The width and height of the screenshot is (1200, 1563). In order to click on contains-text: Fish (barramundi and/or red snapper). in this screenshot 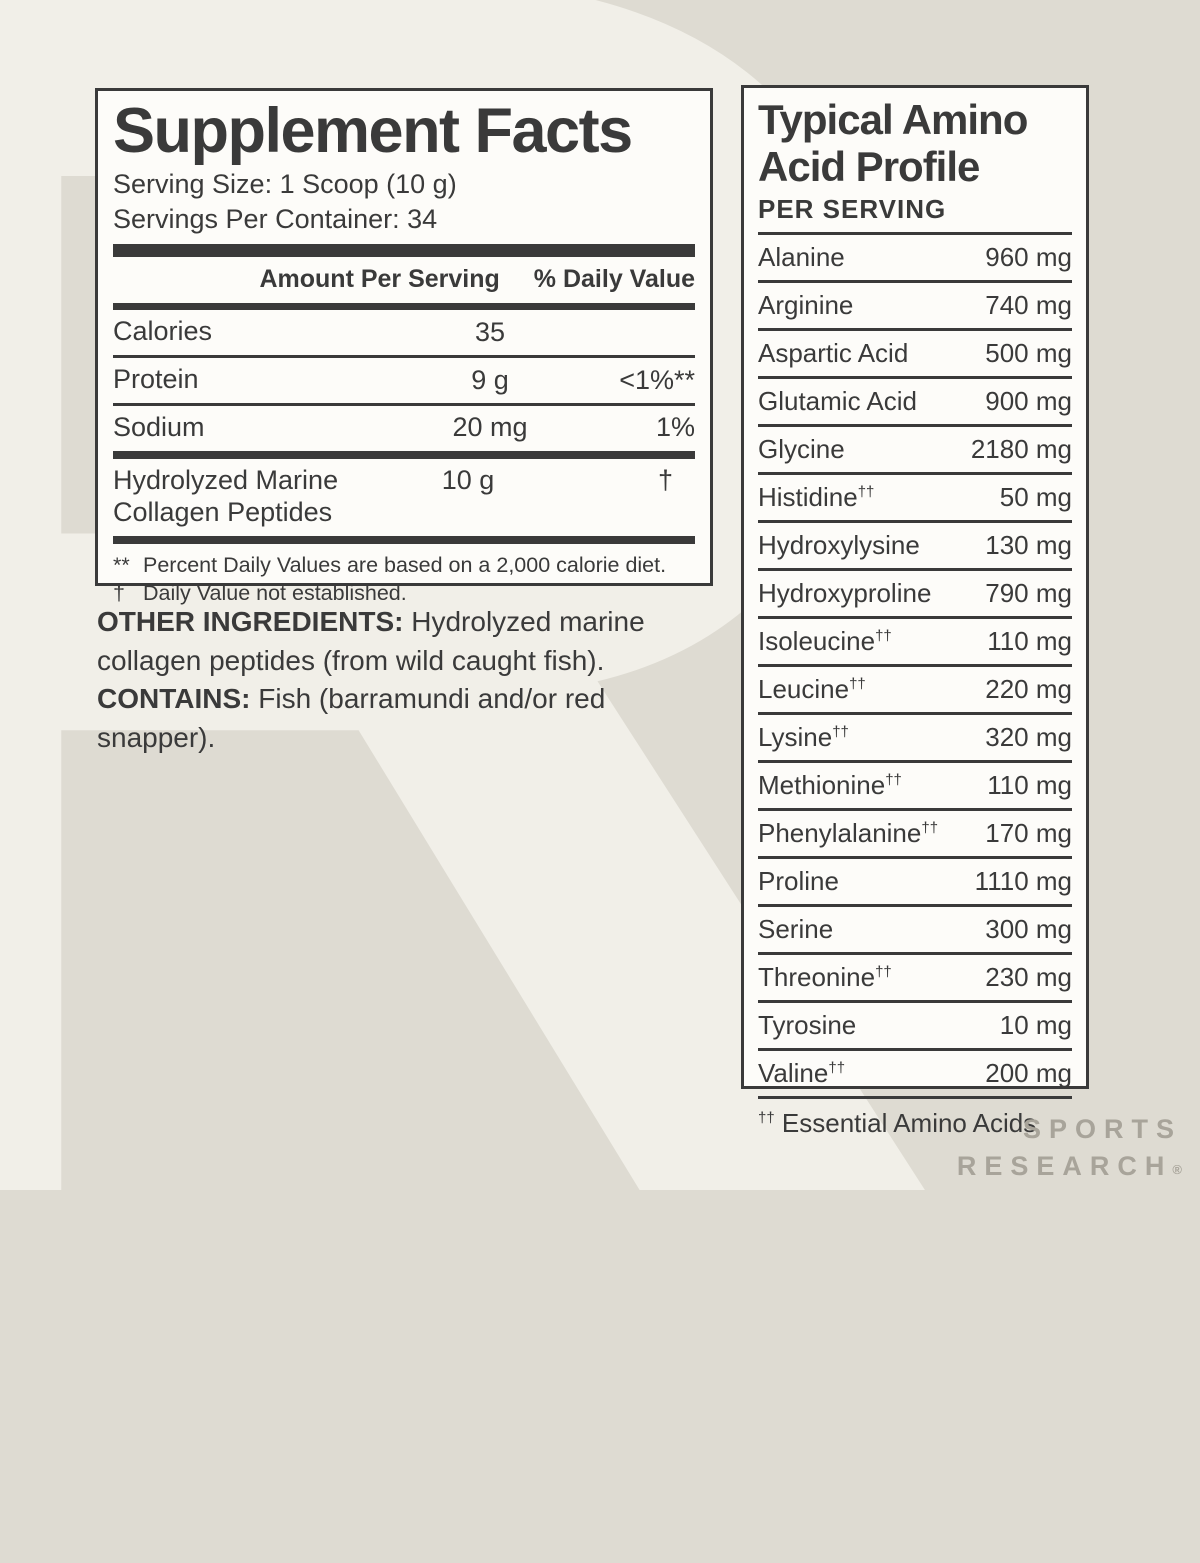, I will do `click(351, 718)`.